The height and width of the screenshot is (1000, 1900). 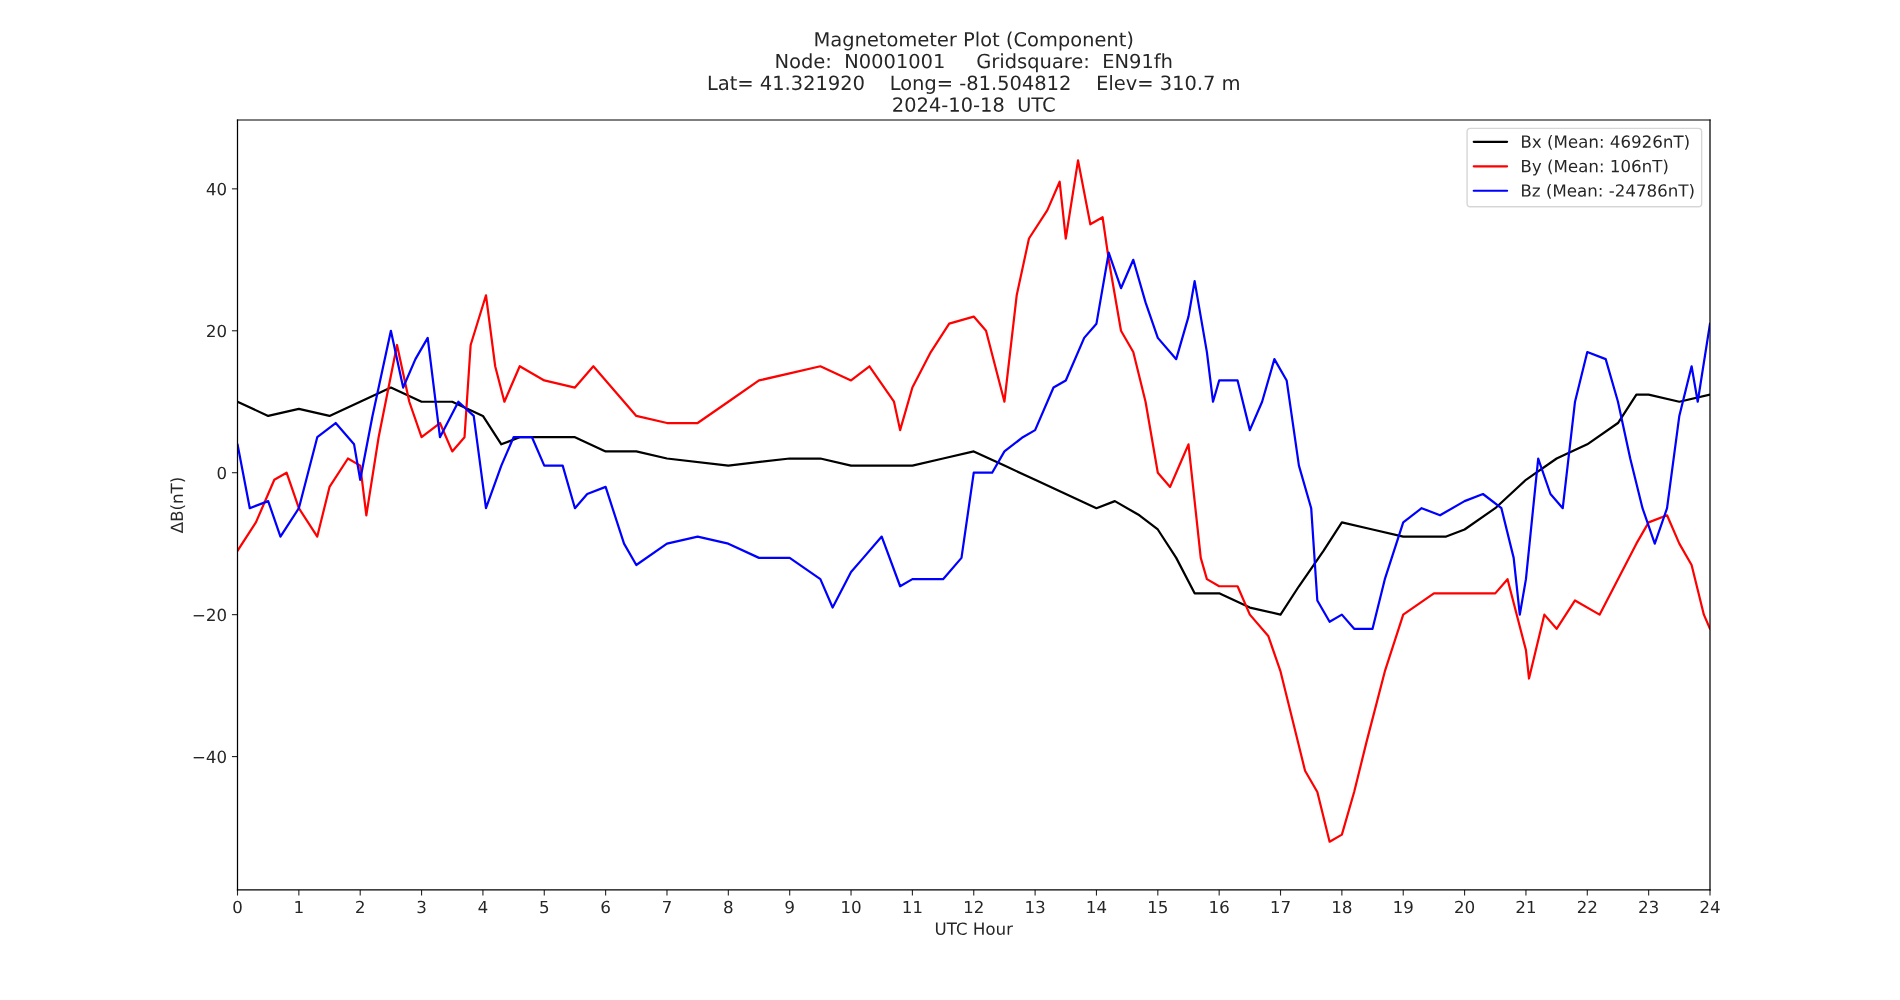 I want to click on x-tick-label: 11, so click(x=912, y=907).